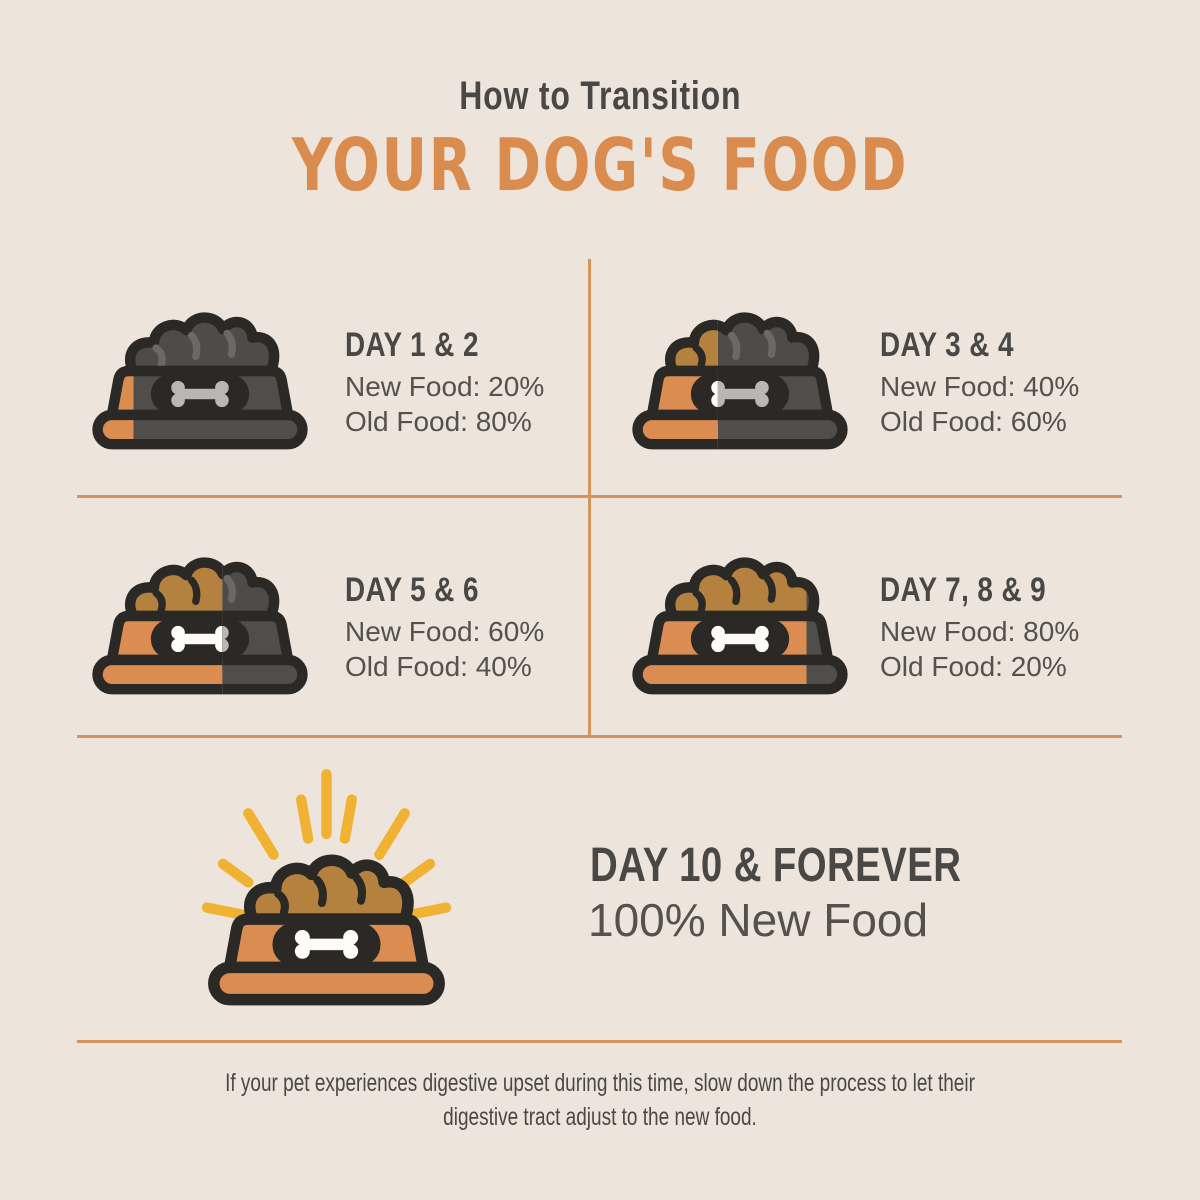 The width and height of the screenshot is (1200, 1200). I want to click on step-day-label: DAY 7, 8 & 9, so click(963, 590).